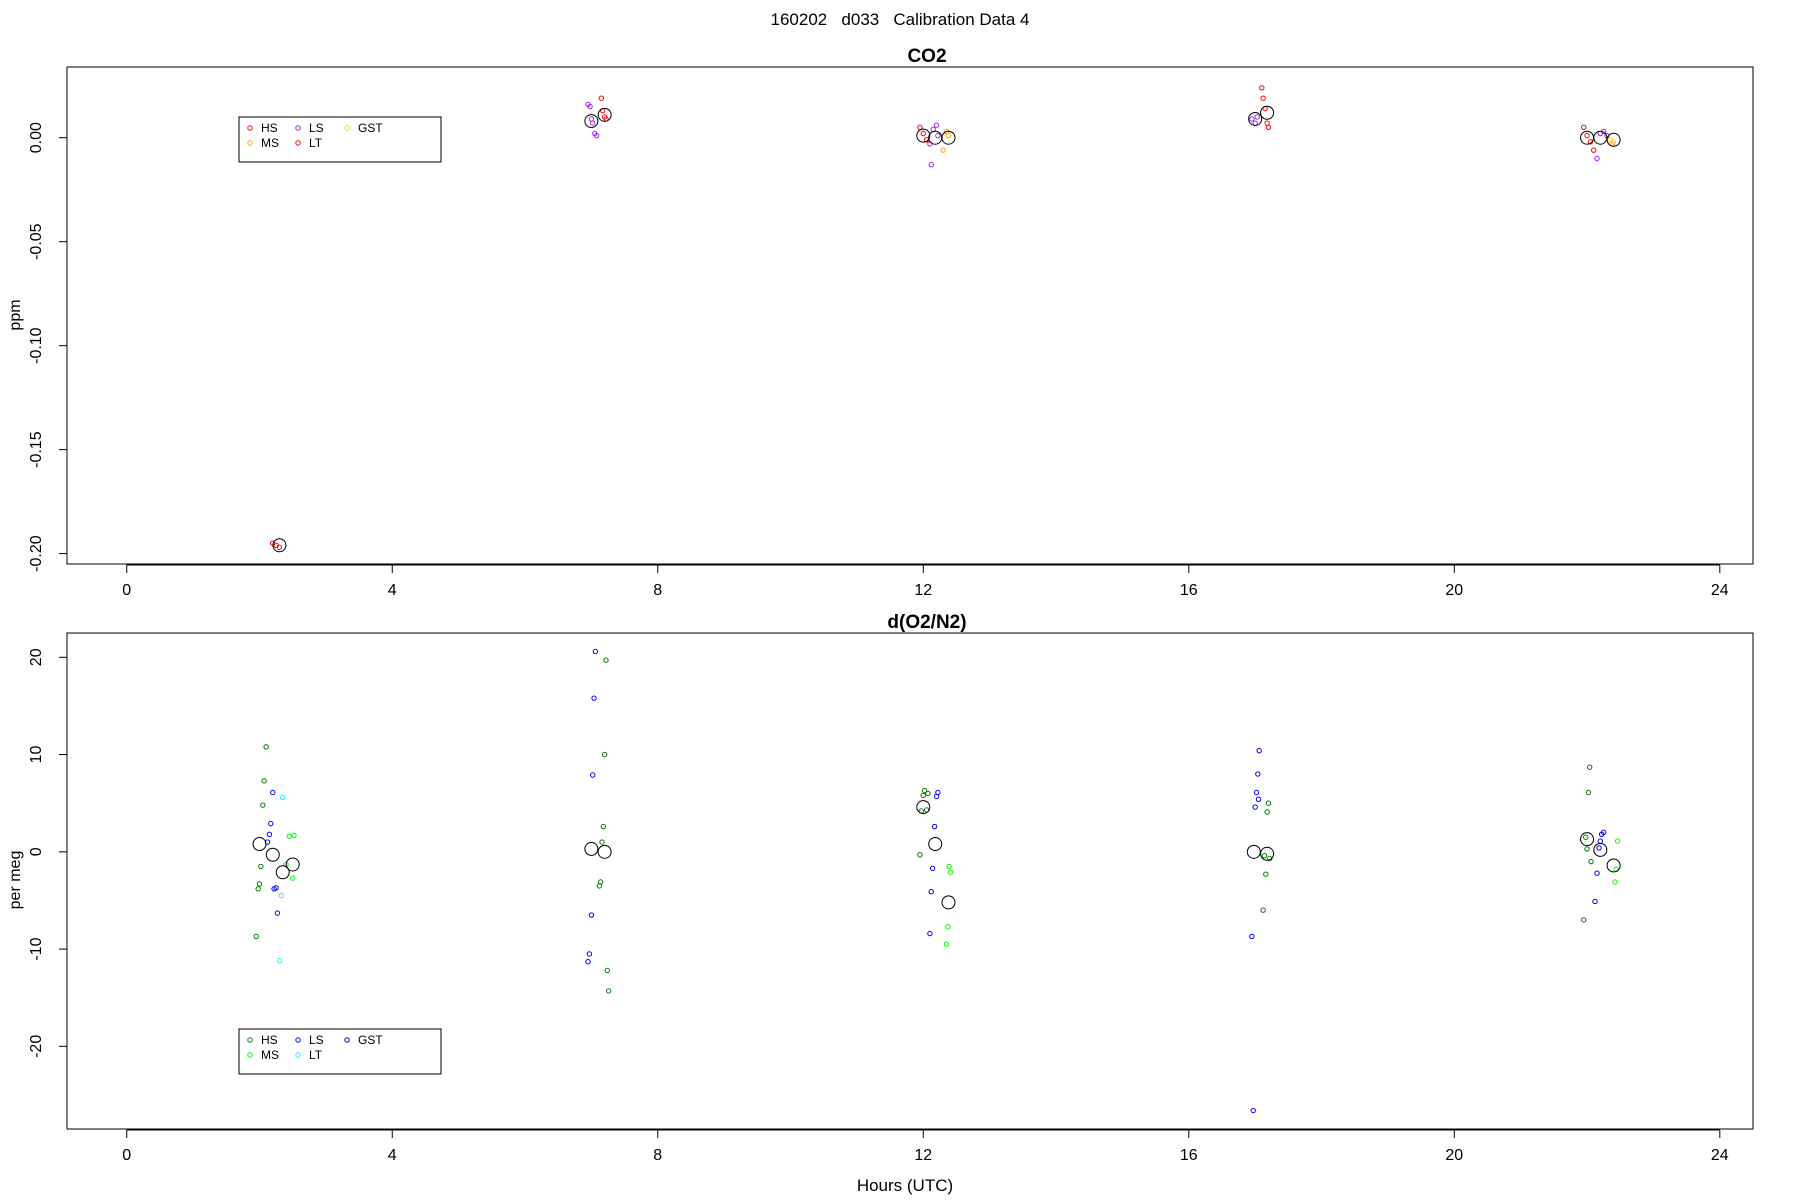 Image resolution: width=1800 pixels, height=1200 pixels. Describe the element at coordinates (923, 590) in the screenshot. I see `co2-x-tick-label: 12` at that location.